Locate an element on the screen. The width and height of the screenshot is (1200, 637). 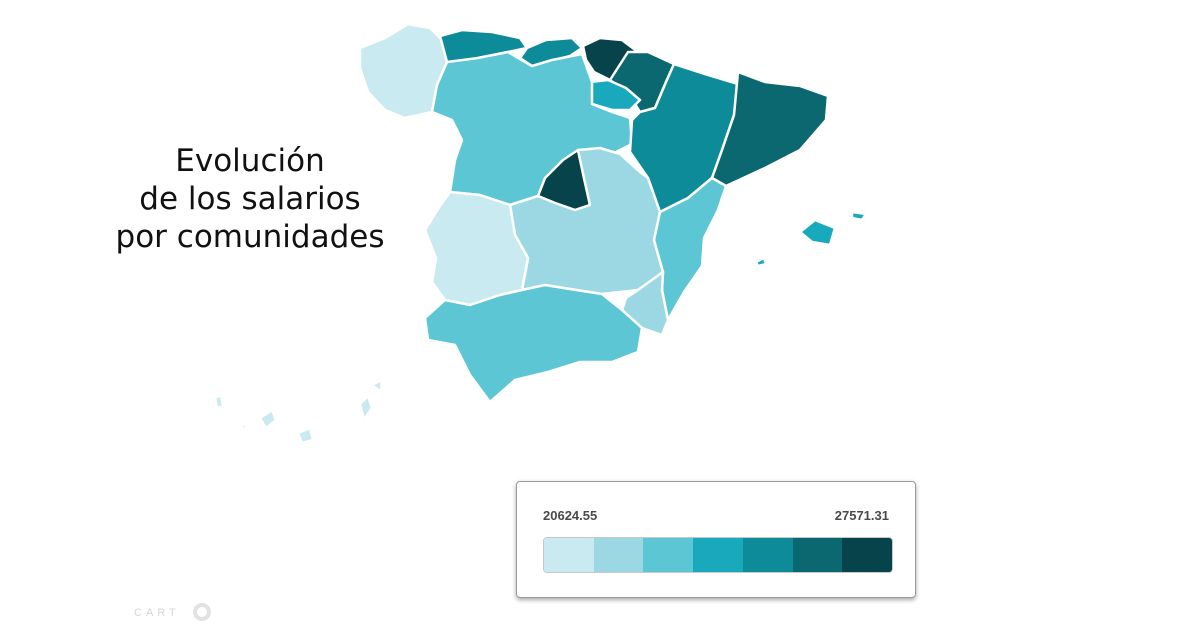
legend-min-value: 20624.55 is located at coordinates (570, 515).